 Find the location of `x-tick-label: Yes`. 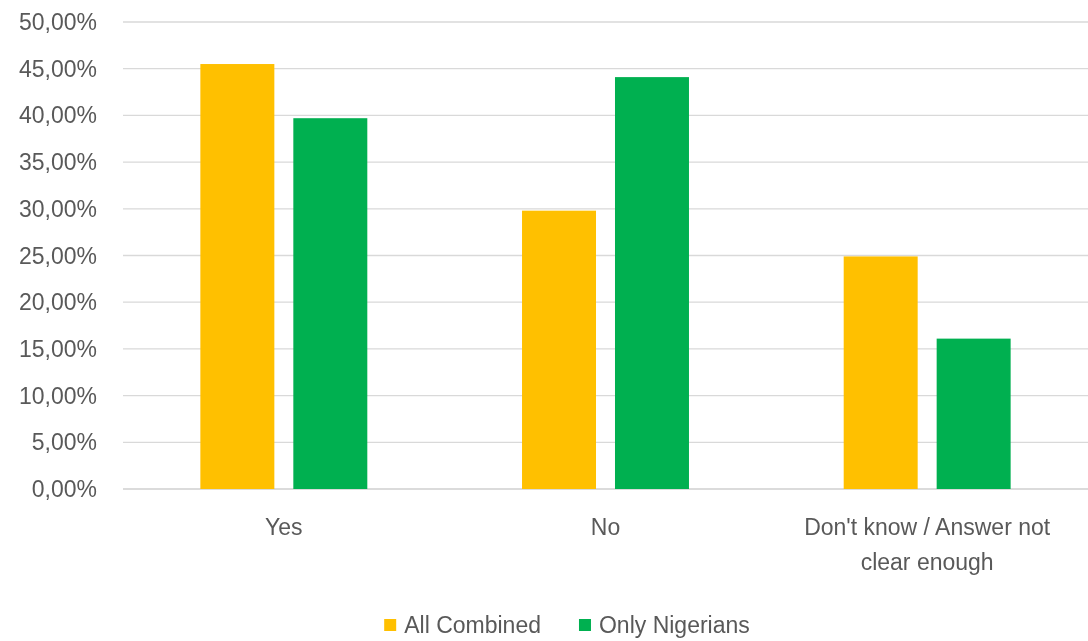

x-tick-label: Yes is located at coordinates (284, 527).